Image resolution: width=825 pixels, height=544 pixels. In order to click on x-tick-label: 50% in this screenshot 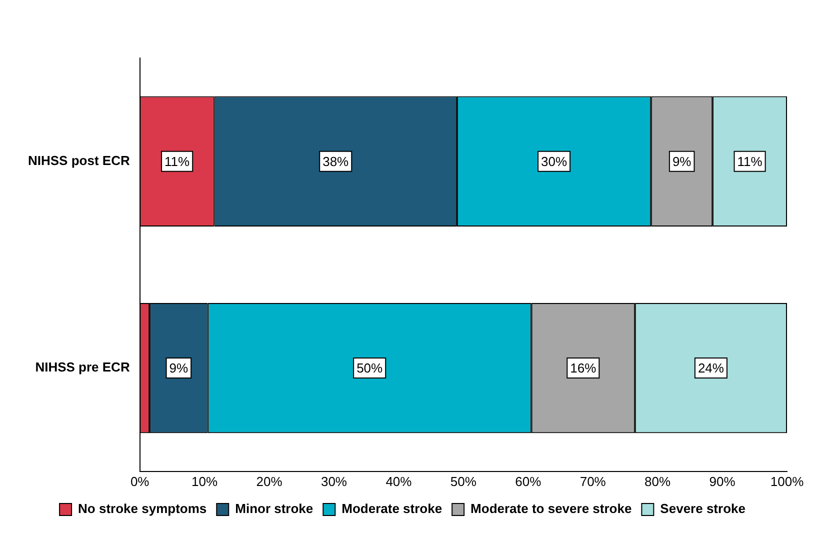, I will do `click(463, 481)`.